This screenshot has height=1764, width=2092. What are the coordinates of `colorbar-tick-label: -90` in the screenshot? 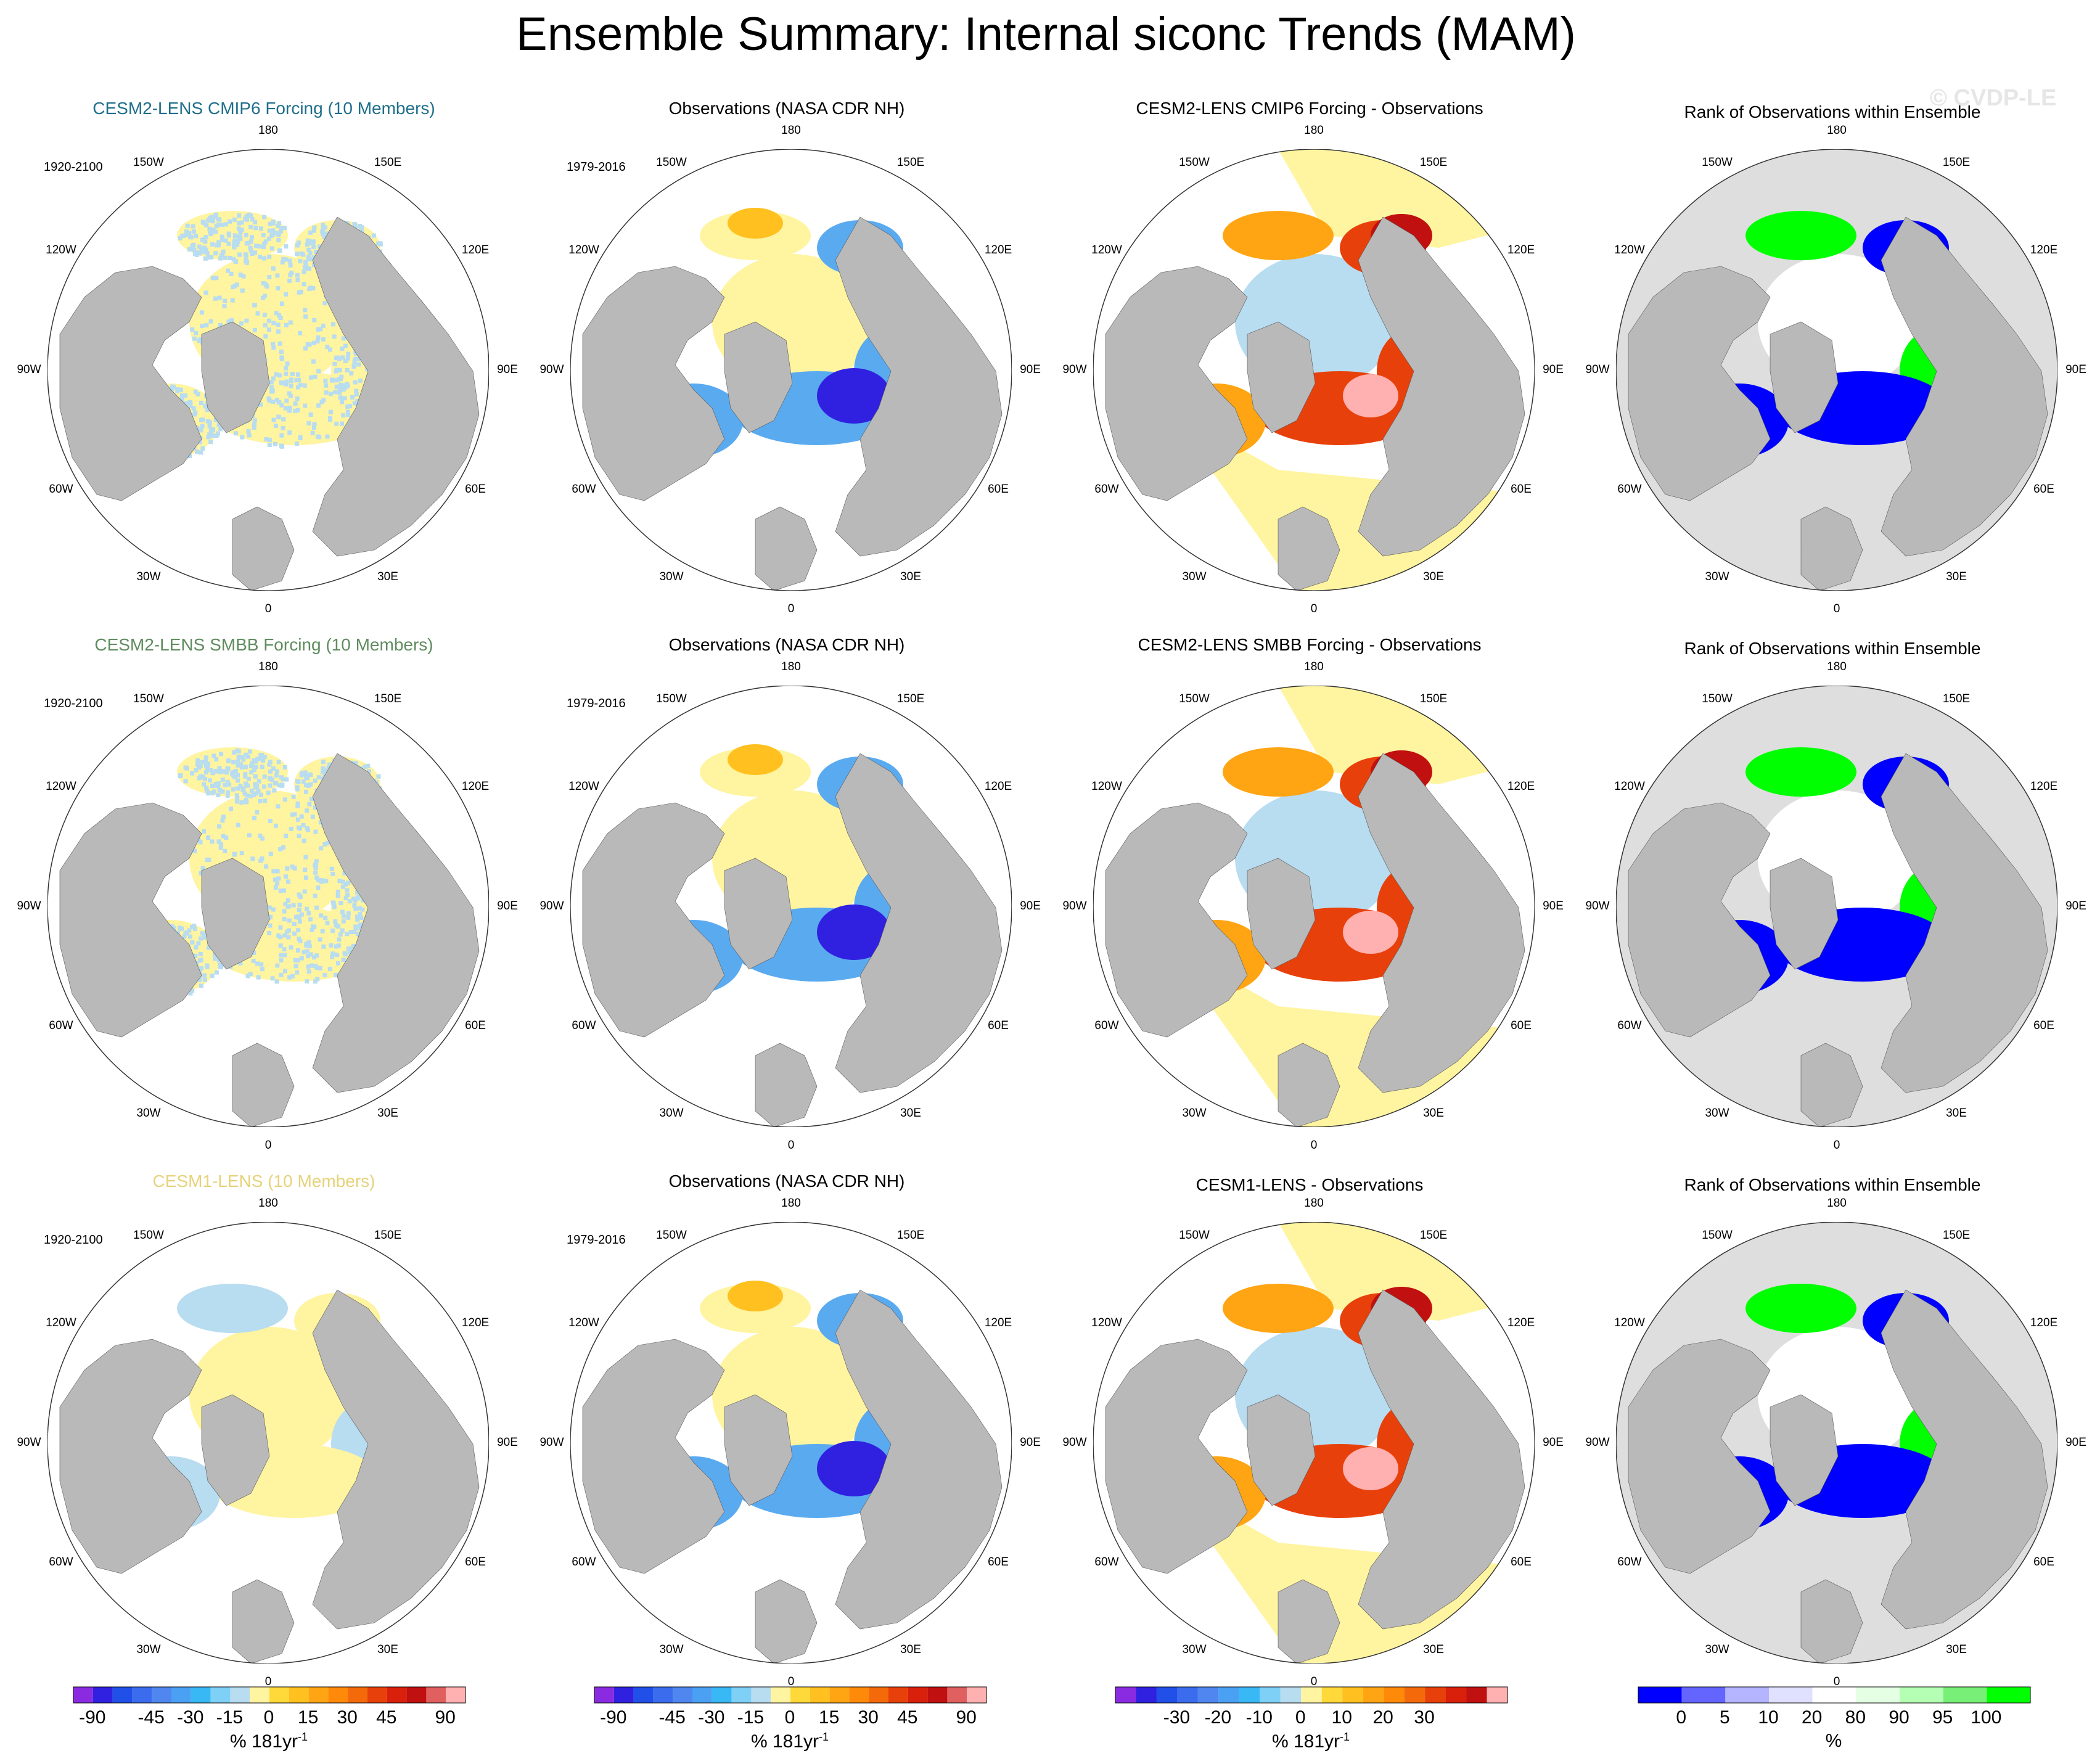 It's located at (93, 1718).